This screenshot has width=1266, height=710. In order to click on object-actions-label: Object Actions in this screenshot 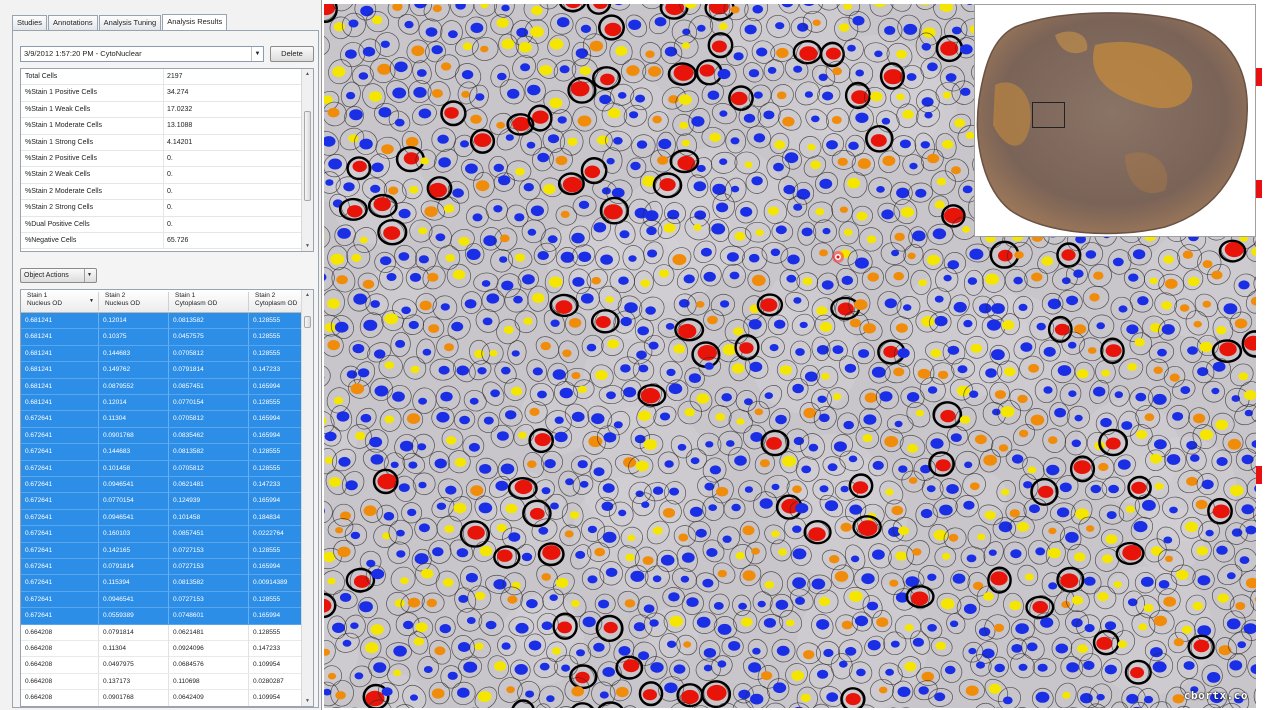, I will do `click(46, 275)`.